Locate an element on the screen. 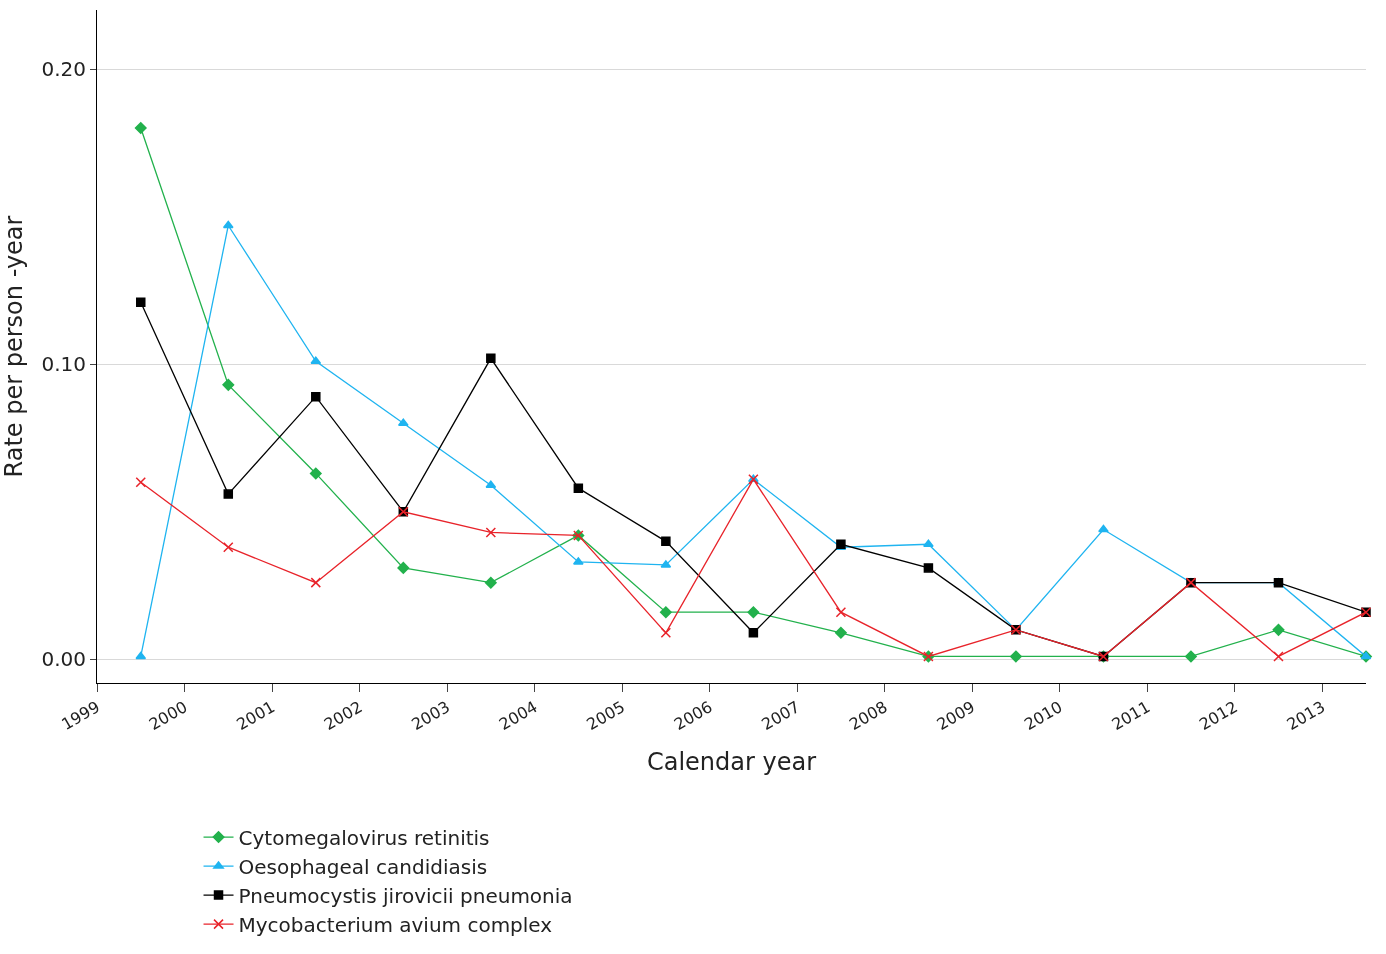 The image size is (1386, 954). y-tick-label: 0.10 is located at coordinates (63, 364).